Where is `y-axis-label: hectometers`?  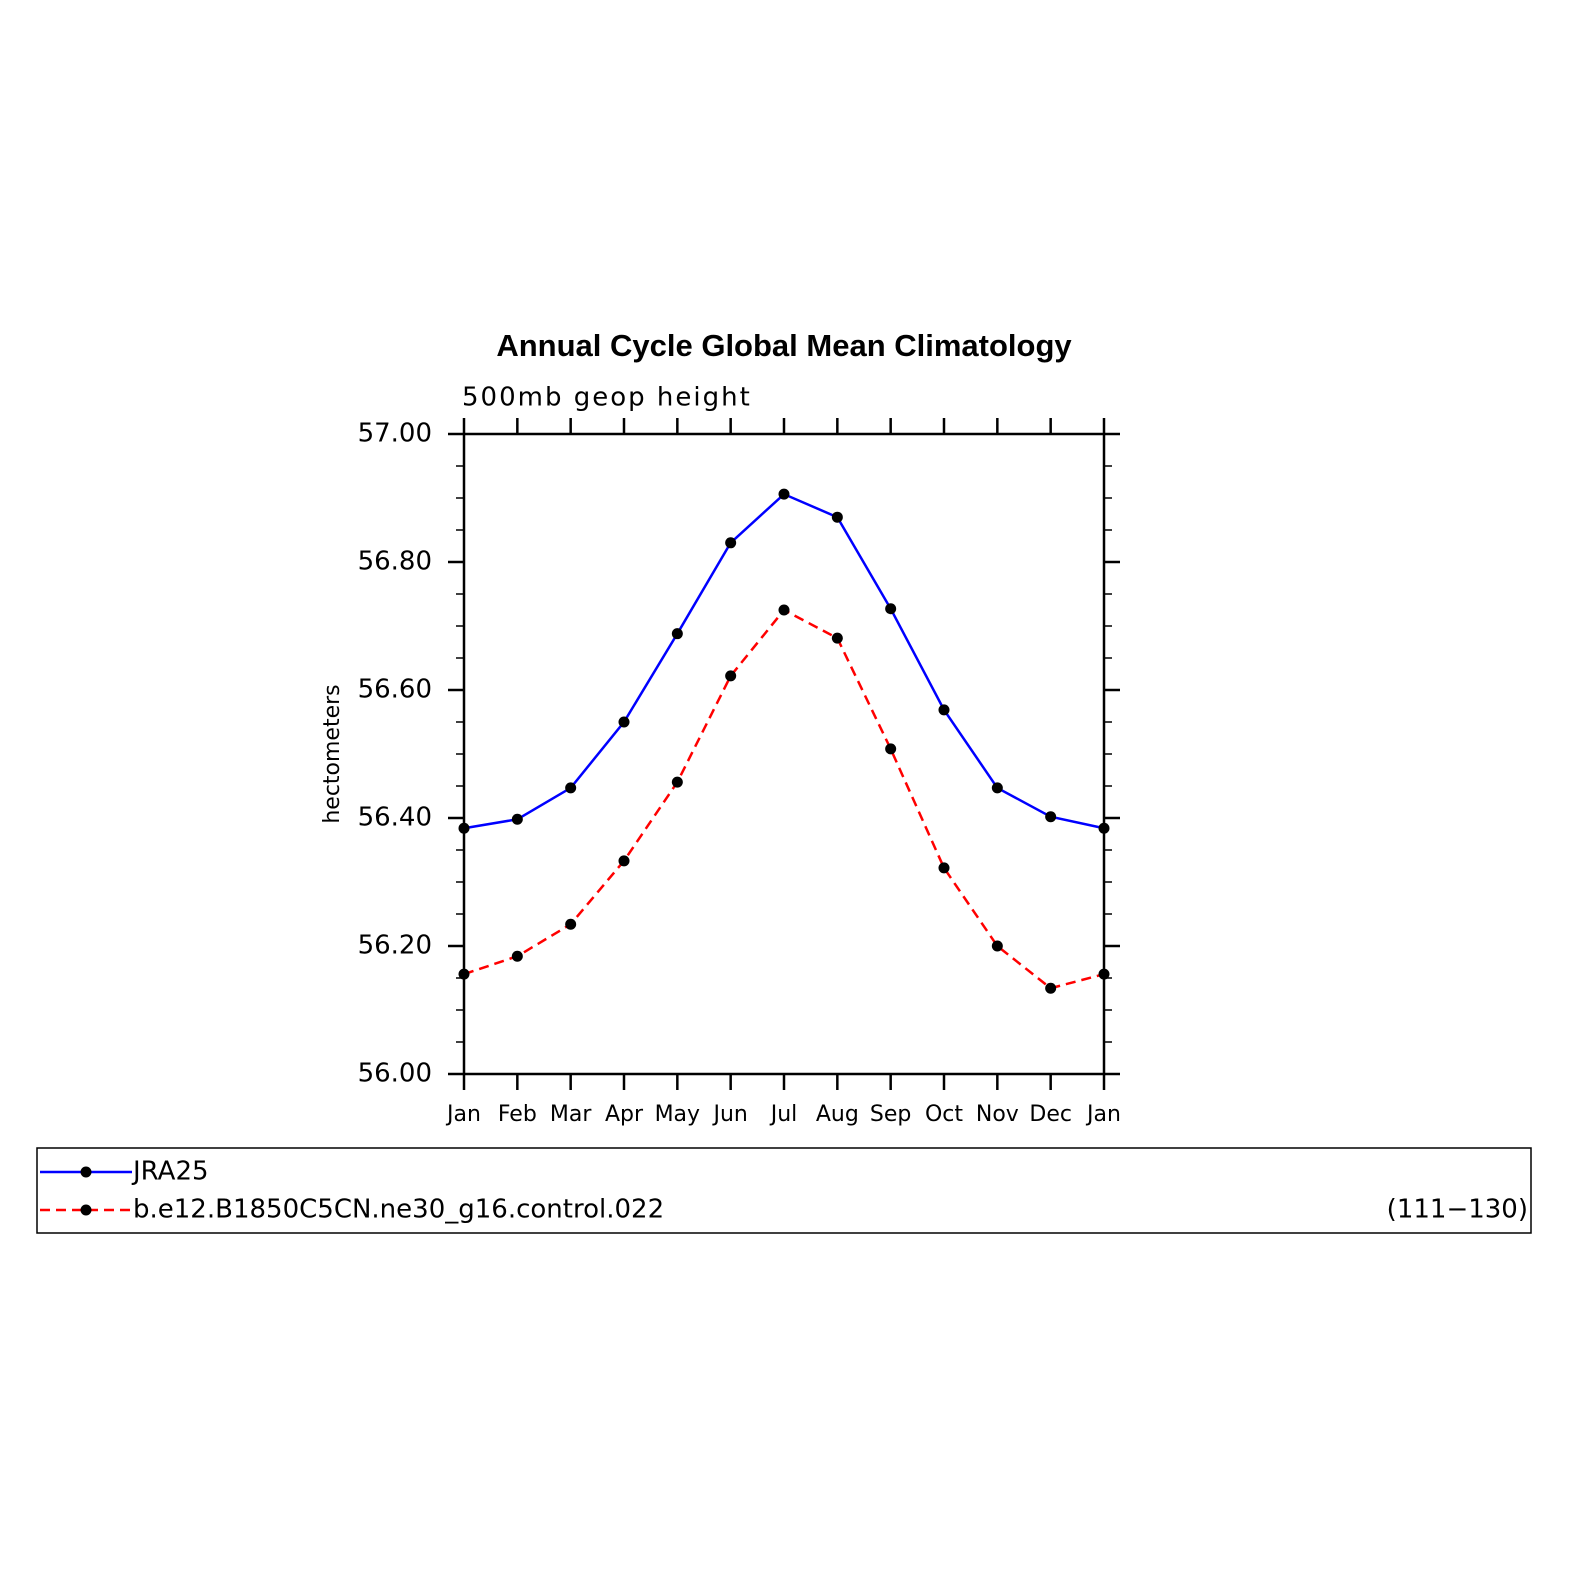
y-axis-label: hectometers is located at coordinates (332, 753).